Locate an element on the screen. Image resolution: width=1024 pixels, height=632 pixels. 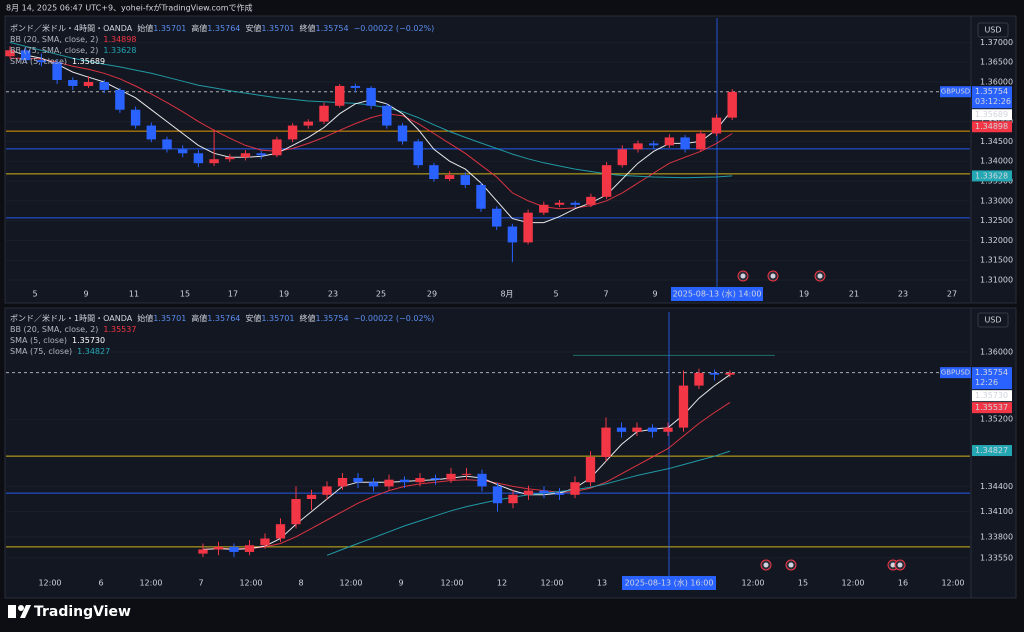
legend-label: 高値 is located at coordinates (199, 318).